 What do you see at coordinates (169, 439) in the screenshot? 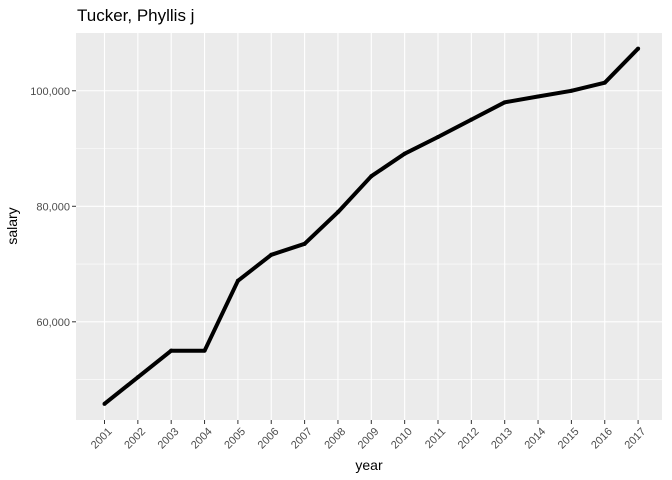
I see `x-tick-label: 2003` at bounding box center [169, 439].